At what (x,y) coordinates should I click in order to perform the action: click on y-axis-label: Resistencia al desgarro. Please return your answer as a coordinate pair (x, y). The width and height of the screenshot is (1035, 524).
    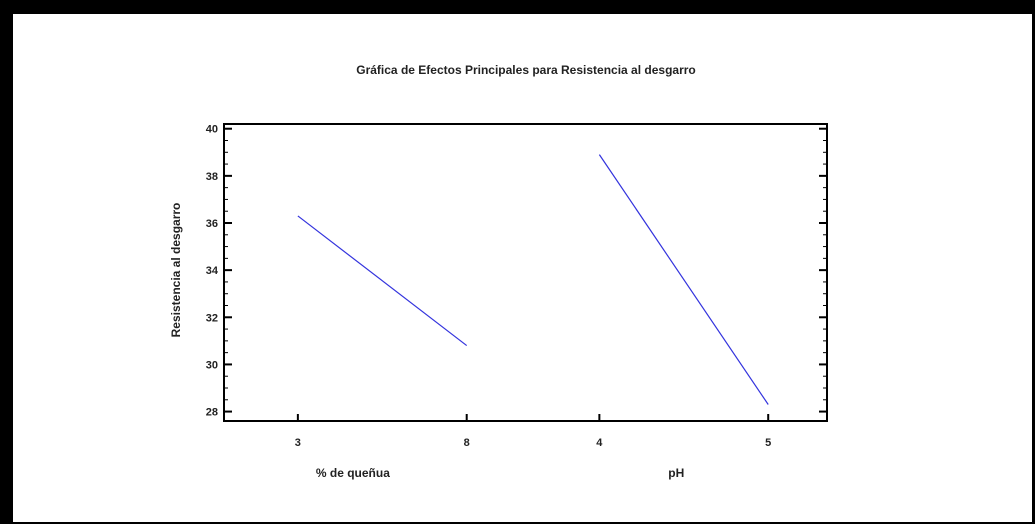
    Looking at the image, I should click on (176, 270).